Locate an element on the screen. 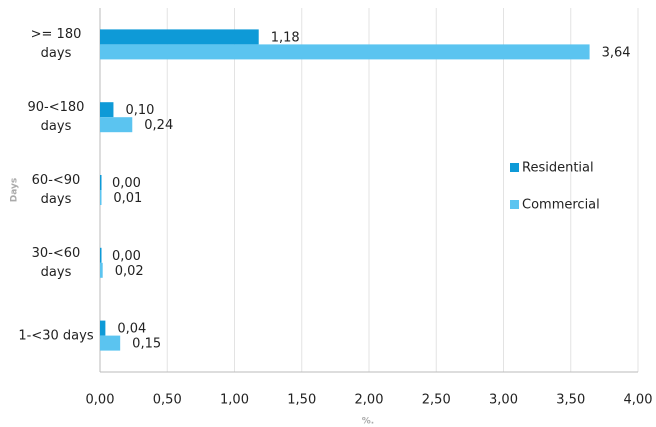  legend-label: Residential is located at coordinates (558, 168).